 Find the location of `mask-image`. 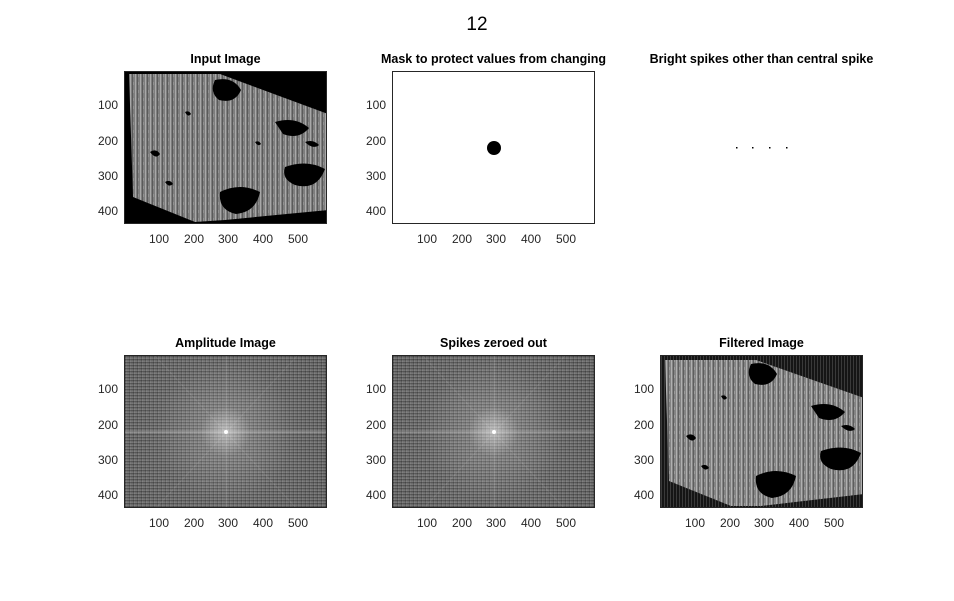

mask-image is located at coordinates (494, 148).